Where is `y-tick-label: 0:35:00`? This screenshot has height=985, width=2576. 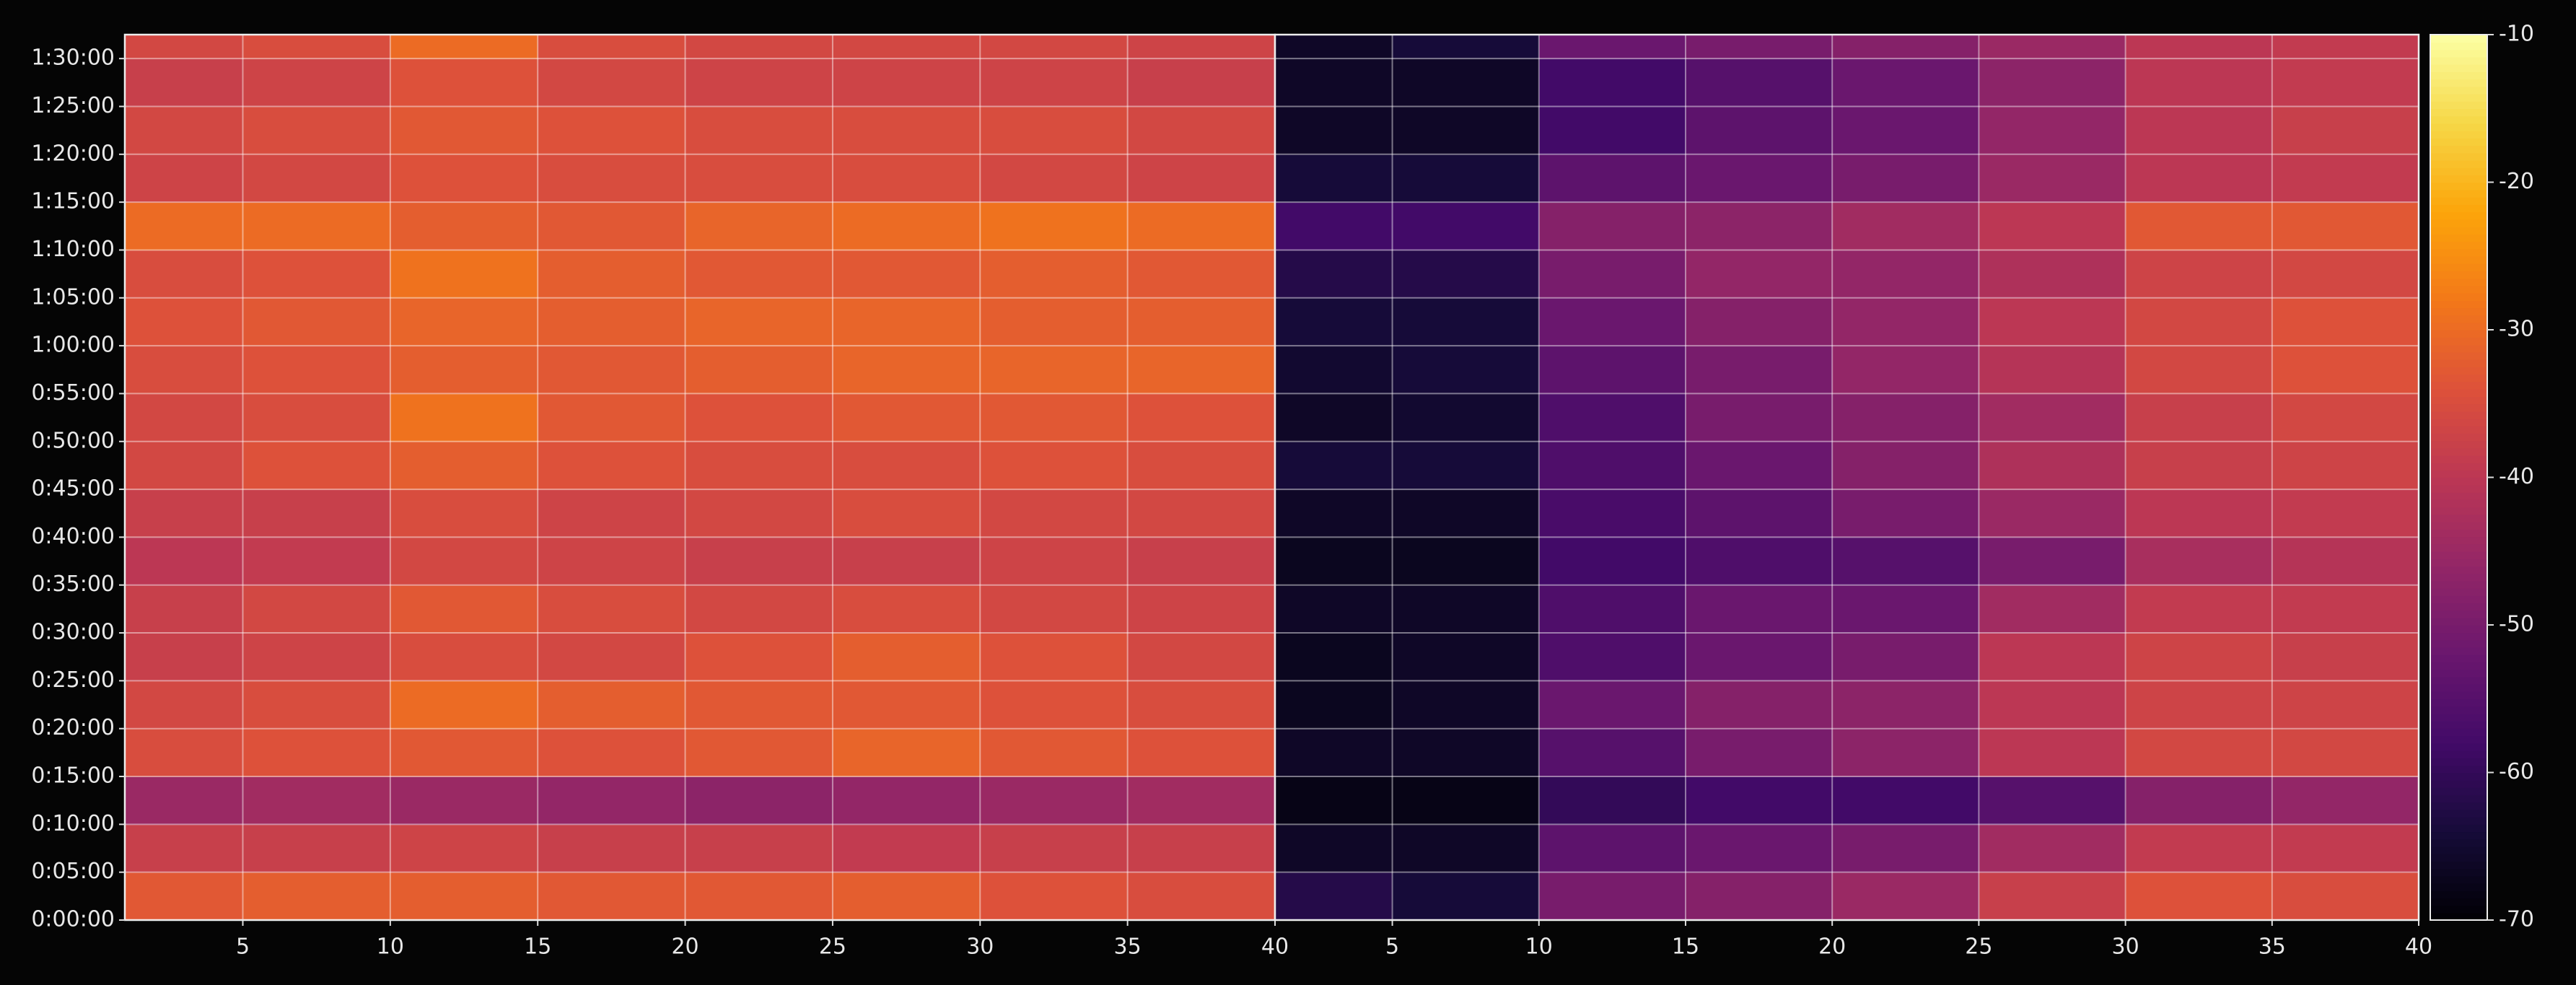
y-tick-label: 0:35:00 is located at coordinates (73, 584).